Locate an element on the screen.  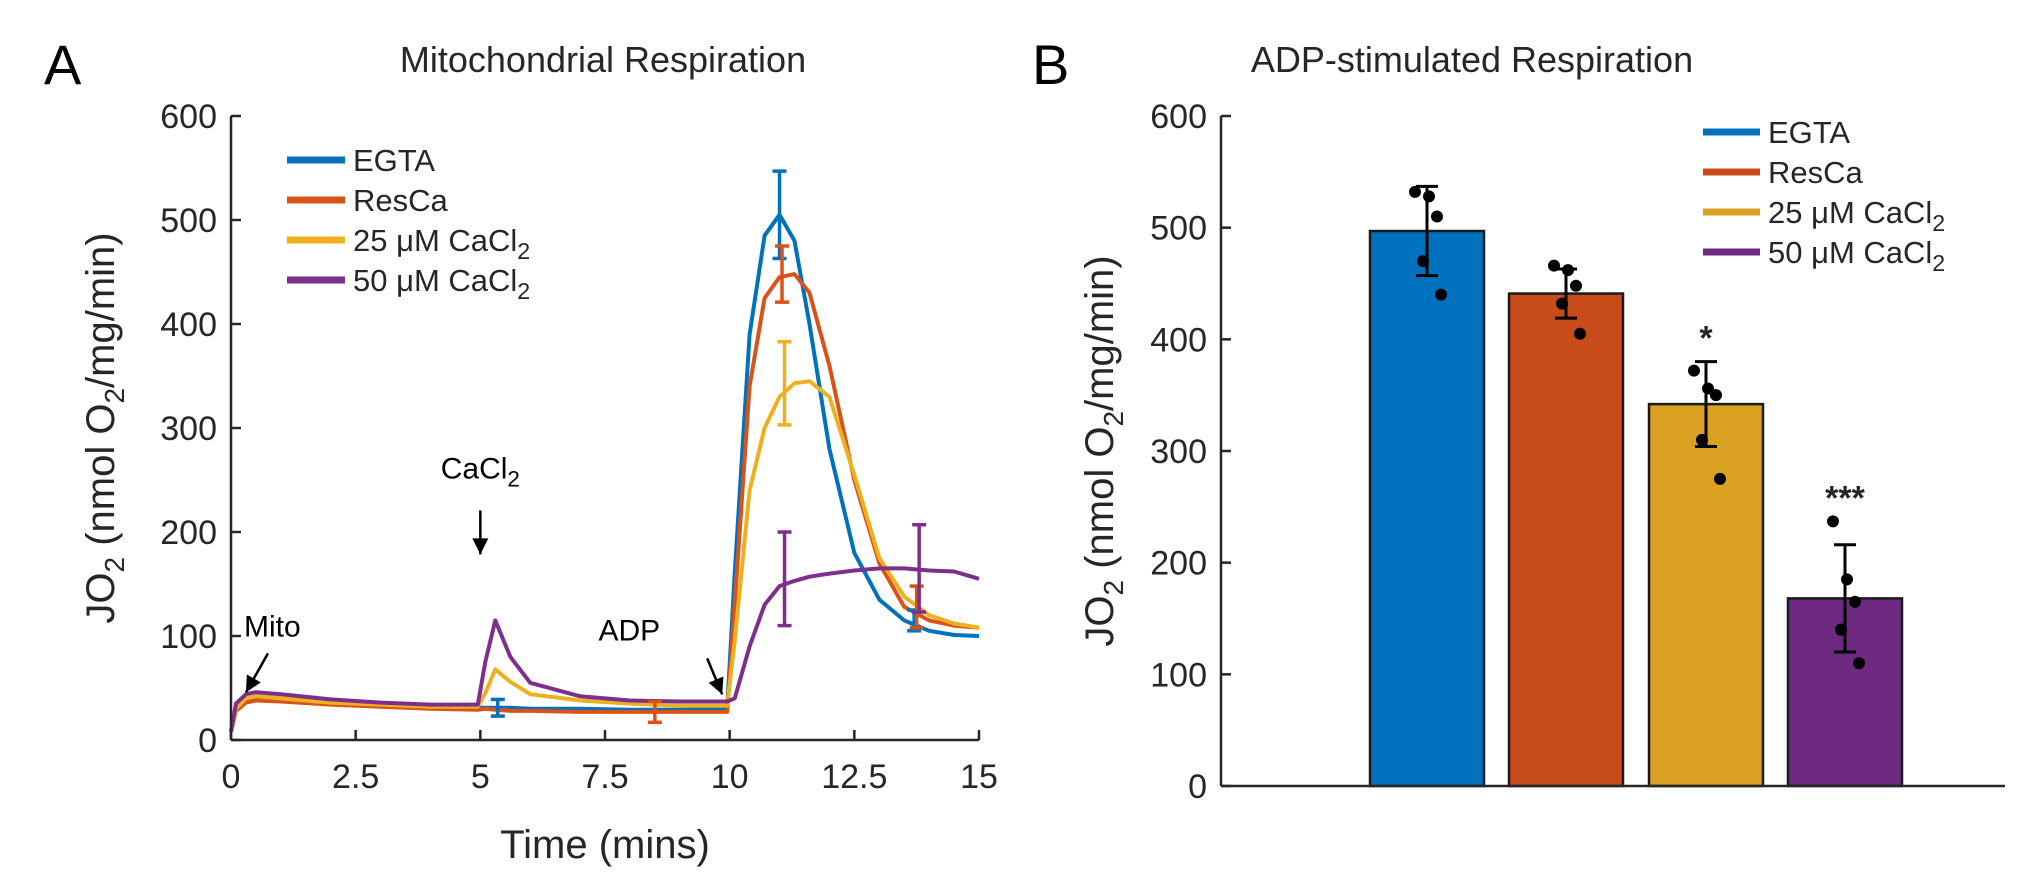
chart-a-x-tick-label: 7.5 is located at coordinates (604, 777).